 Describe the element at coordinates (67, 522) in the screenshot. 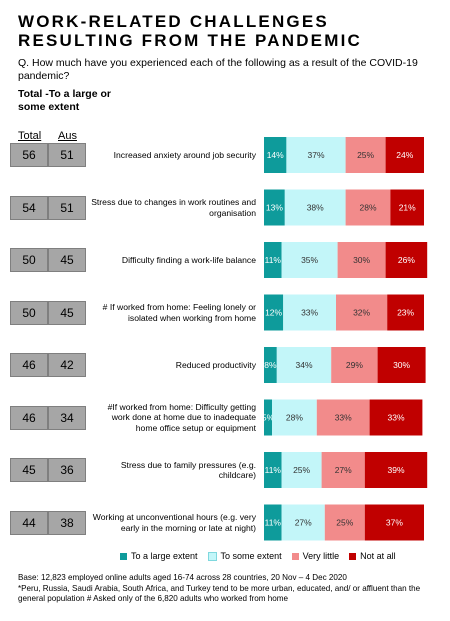

I see `aus-score: 38` at that location.